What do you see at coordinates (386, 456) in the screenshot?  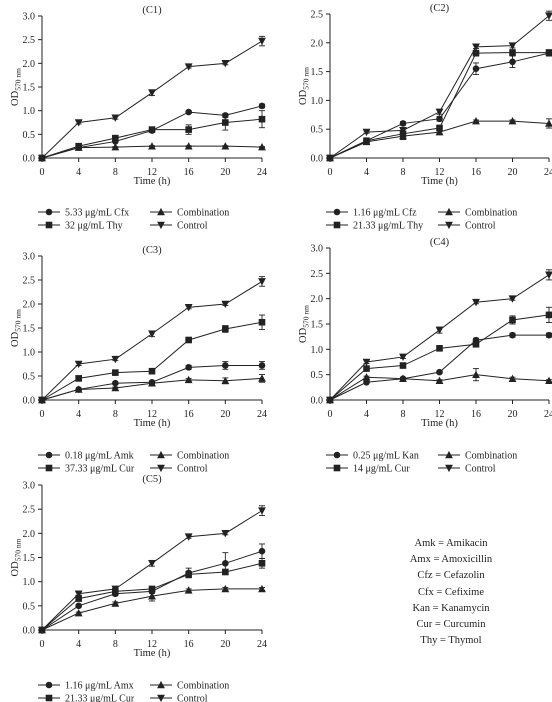 I see `legend-label: 0.25 μg/mL Kan` at bounding box center [386, 456].